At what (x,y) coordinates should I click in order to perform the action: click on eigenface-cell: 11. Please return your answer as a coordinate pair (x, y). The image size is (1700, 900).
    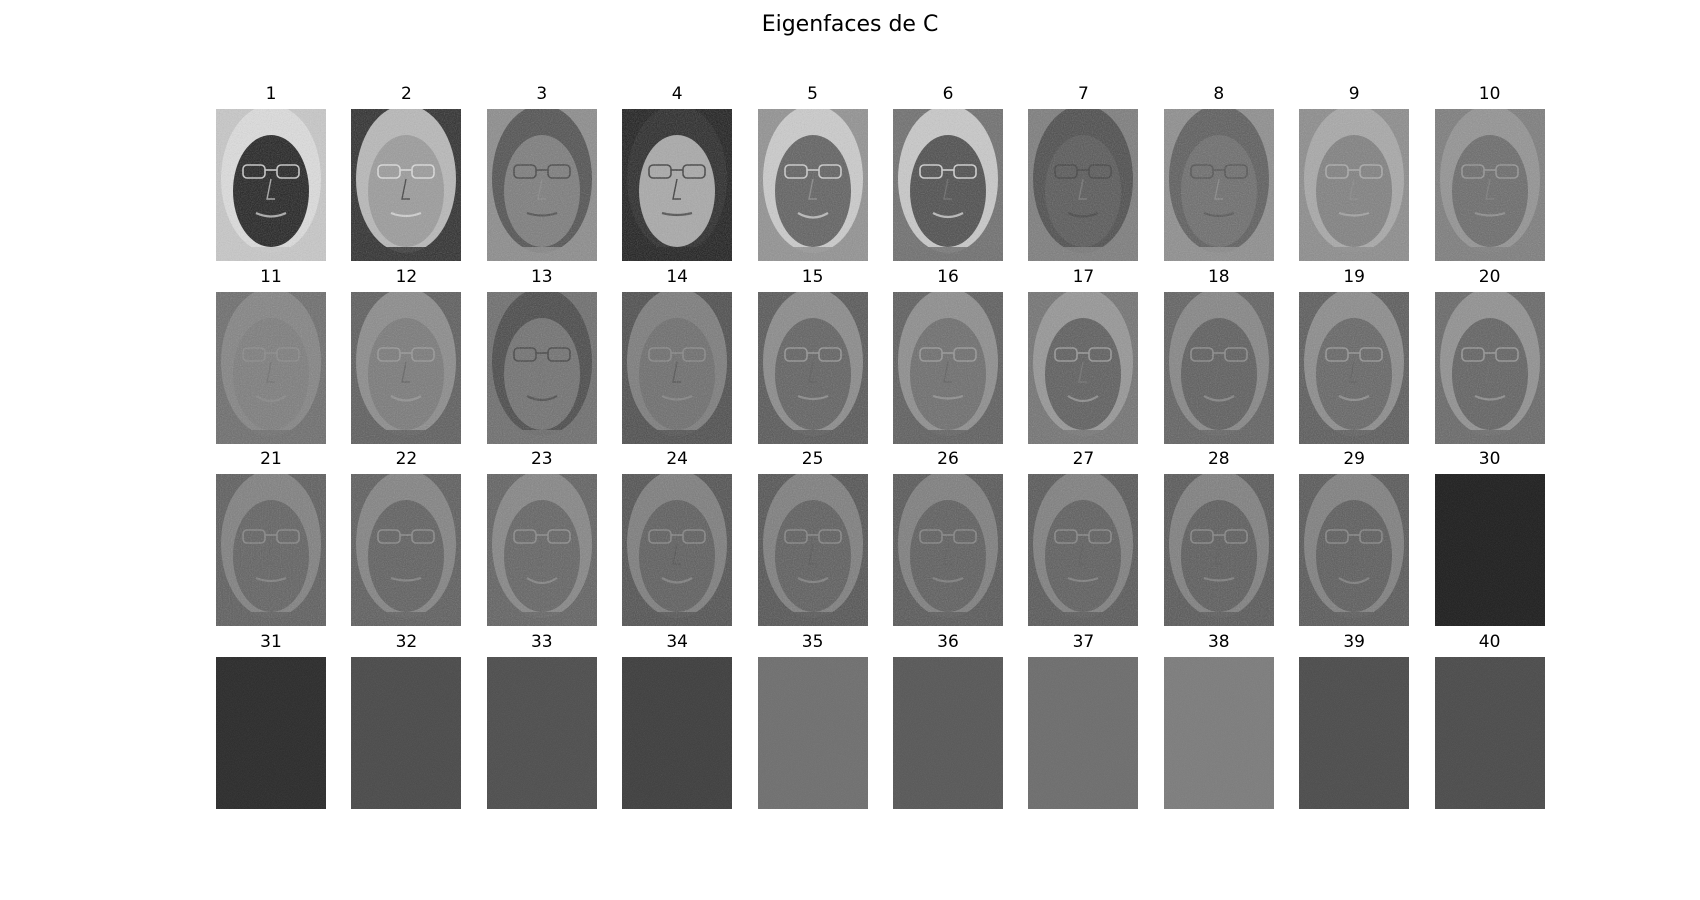
    Looking at the image, I should click on (271, 357).